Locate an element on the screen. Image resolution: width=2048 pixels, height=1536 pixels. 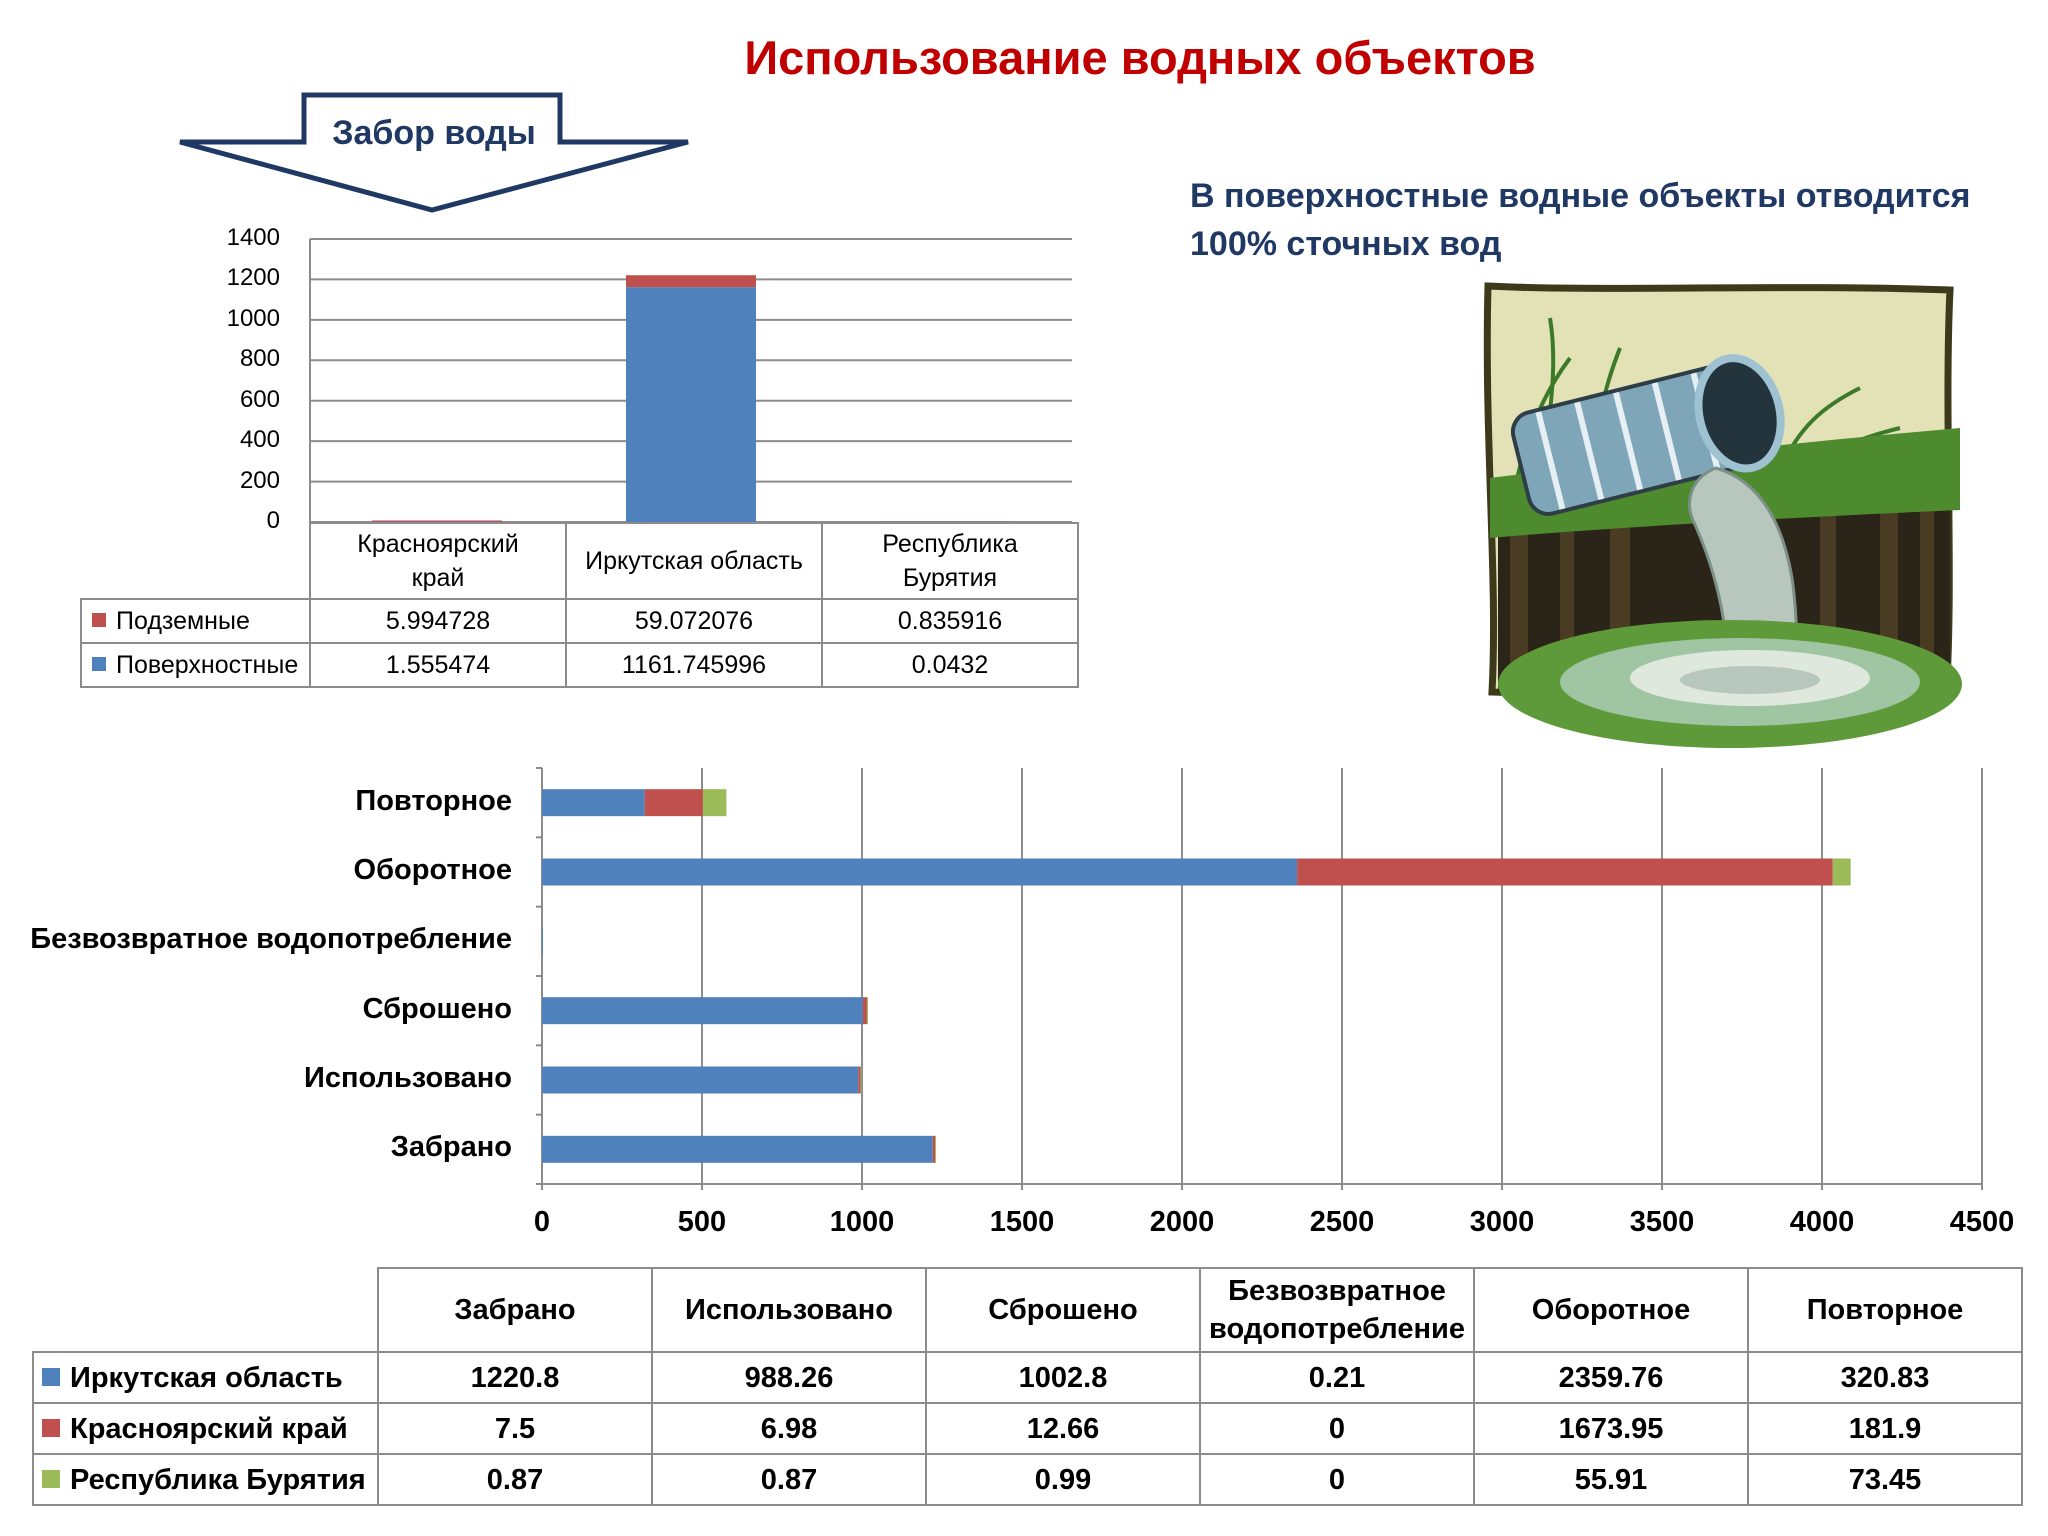
x-tick-label: 1000 is located at coordinates (862, 1222).